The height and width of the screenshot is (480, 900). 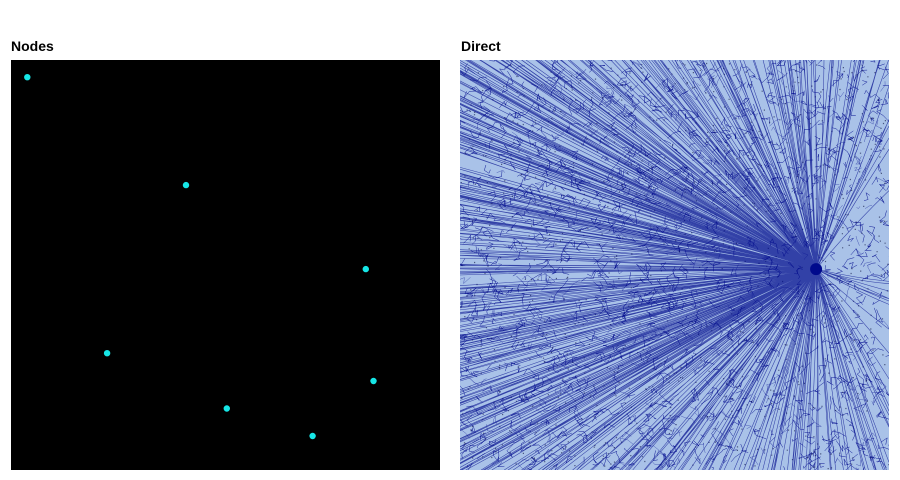 I want to click on direct-hub, so click(x=816, y=269).